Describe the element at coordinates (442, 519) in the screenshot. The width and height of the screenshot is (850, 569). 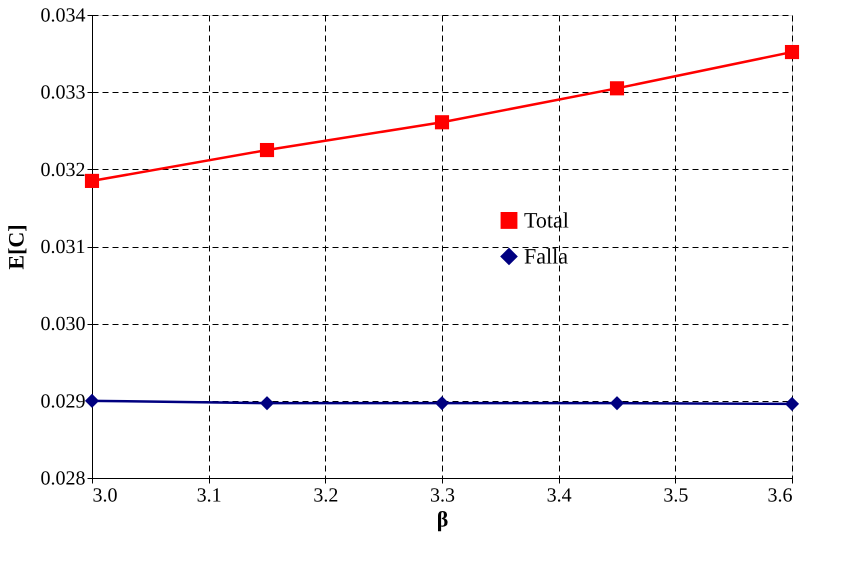
I see `x-axis-title: β` at that location.